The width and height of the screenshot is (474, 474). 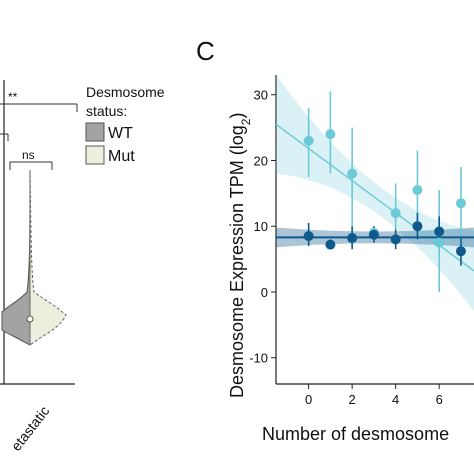 What do you see at coordinates (48, 257) in the screenshot?
I see `violin-mut` at bounding box center [48, 257].